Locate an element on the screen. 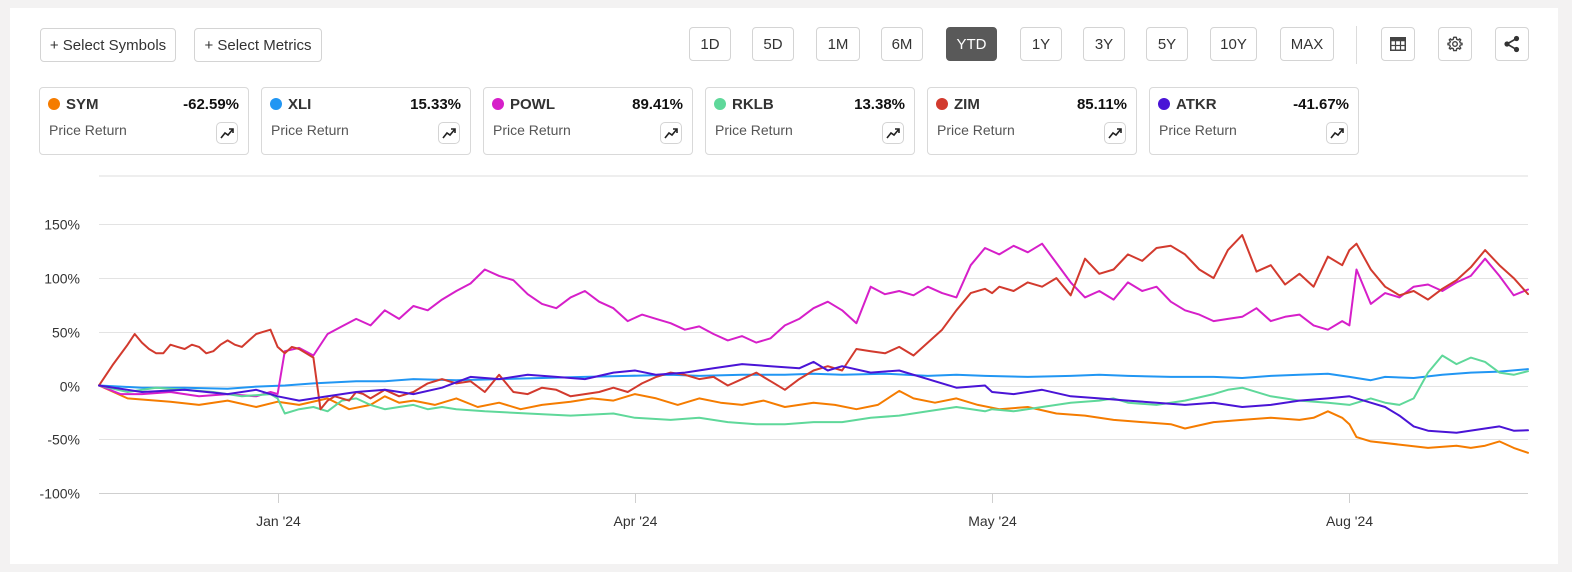 This screenshot has height=572, width=1572. range-5d-button: 5D is located at coordinates (773, 44).